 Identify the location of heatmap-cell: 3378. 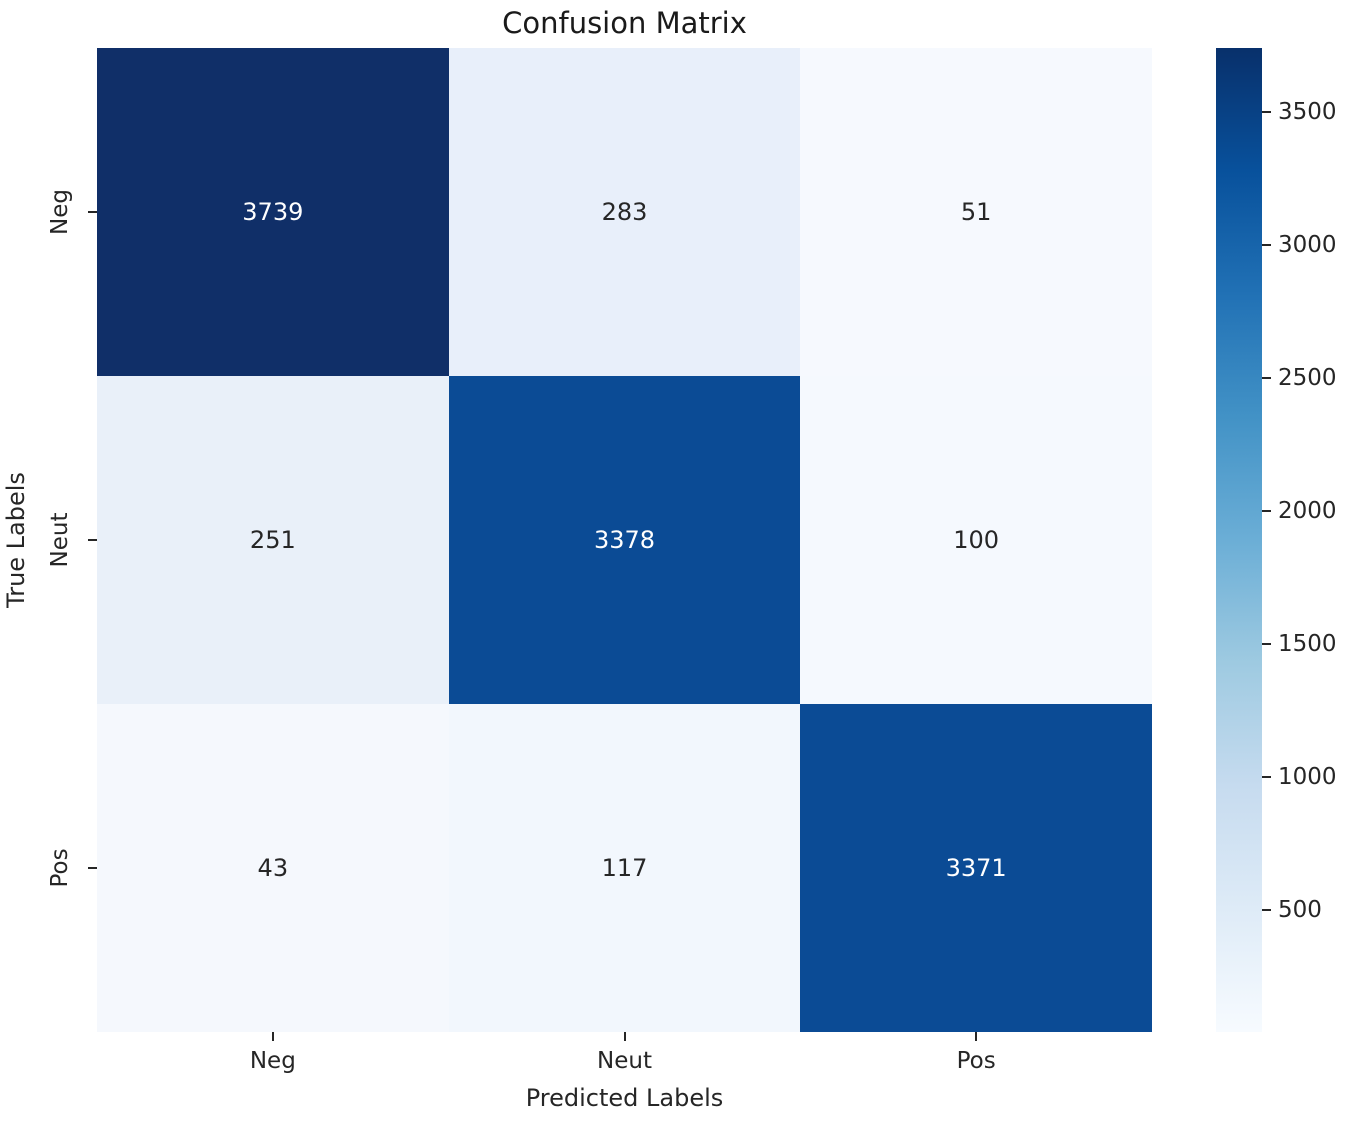
(624, 540).